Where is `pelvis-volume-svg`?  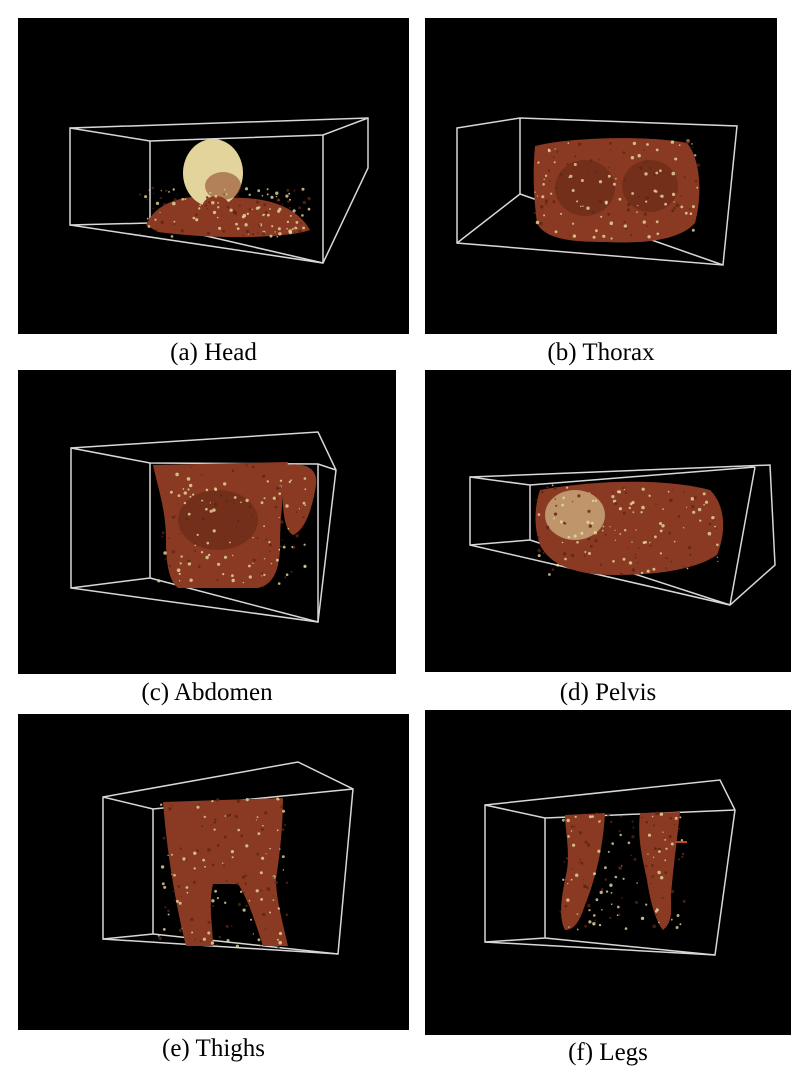
pelvis-volume-svg is located at coordinates (622, 535).